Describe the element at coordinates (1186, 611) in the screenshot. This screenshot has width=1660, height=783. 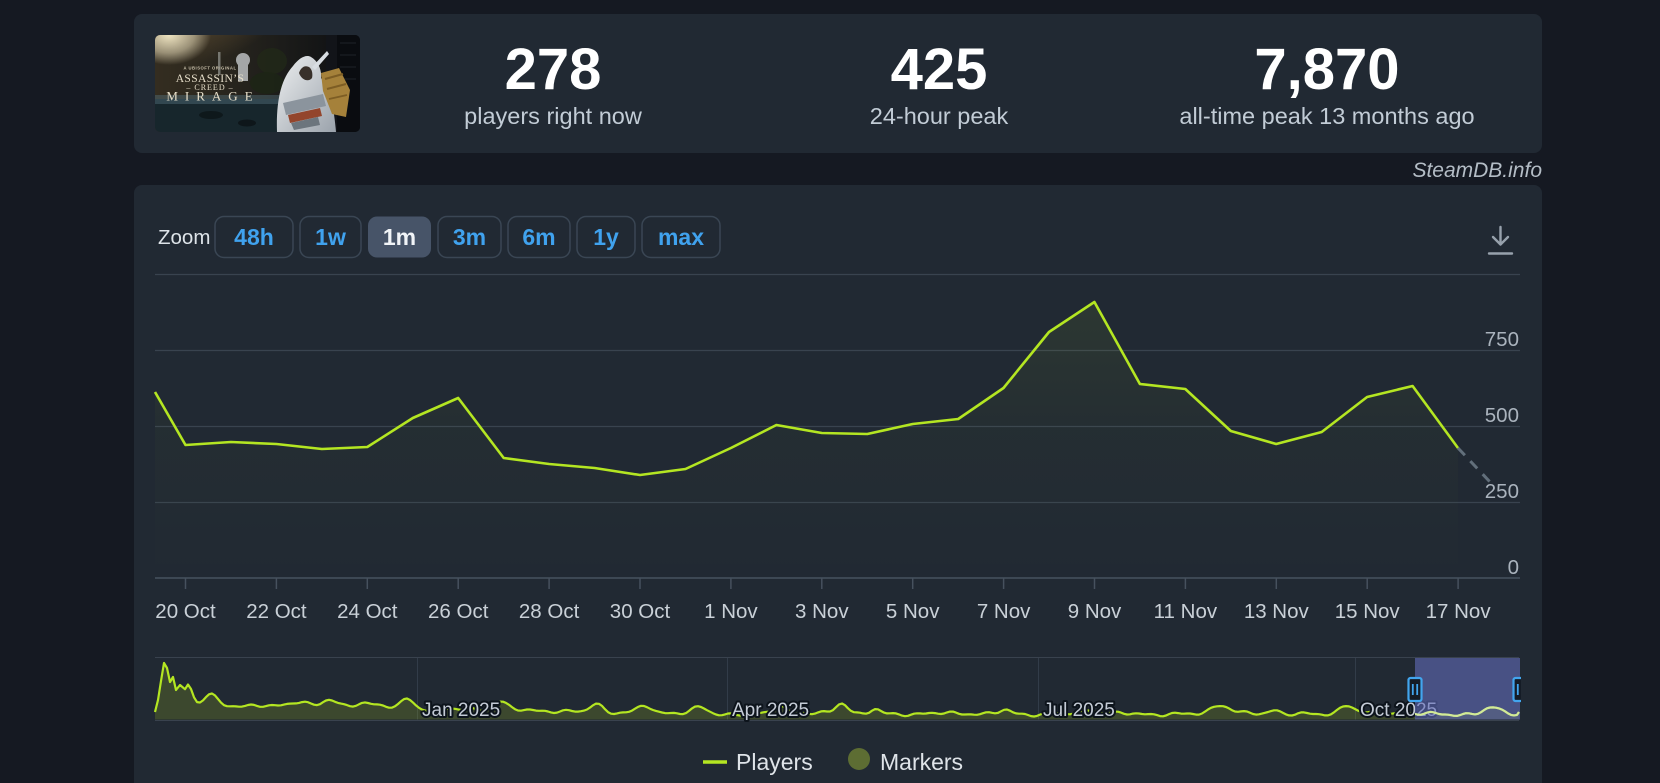
I see `svg-text: 11 Nov` at that location.